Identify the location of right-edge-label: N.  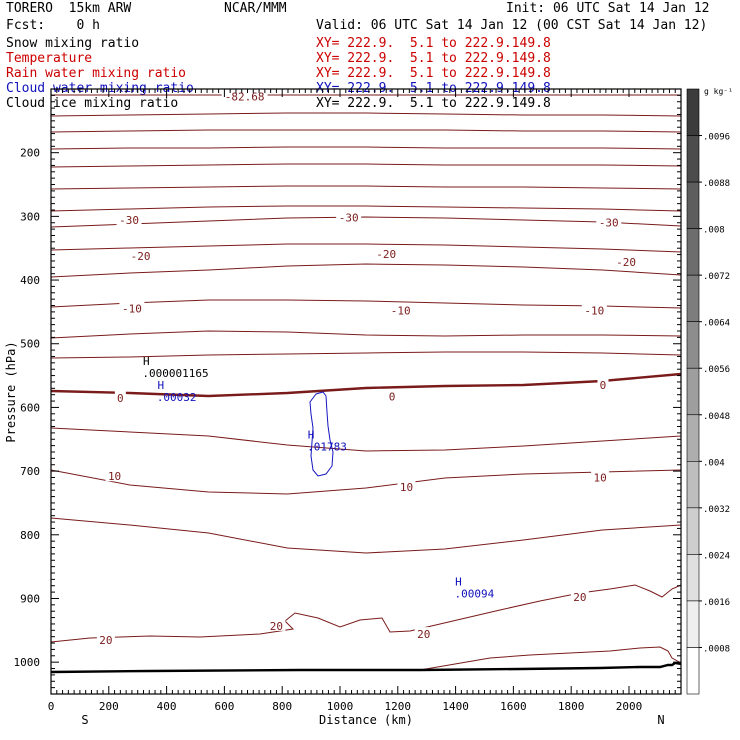
(660, 720).